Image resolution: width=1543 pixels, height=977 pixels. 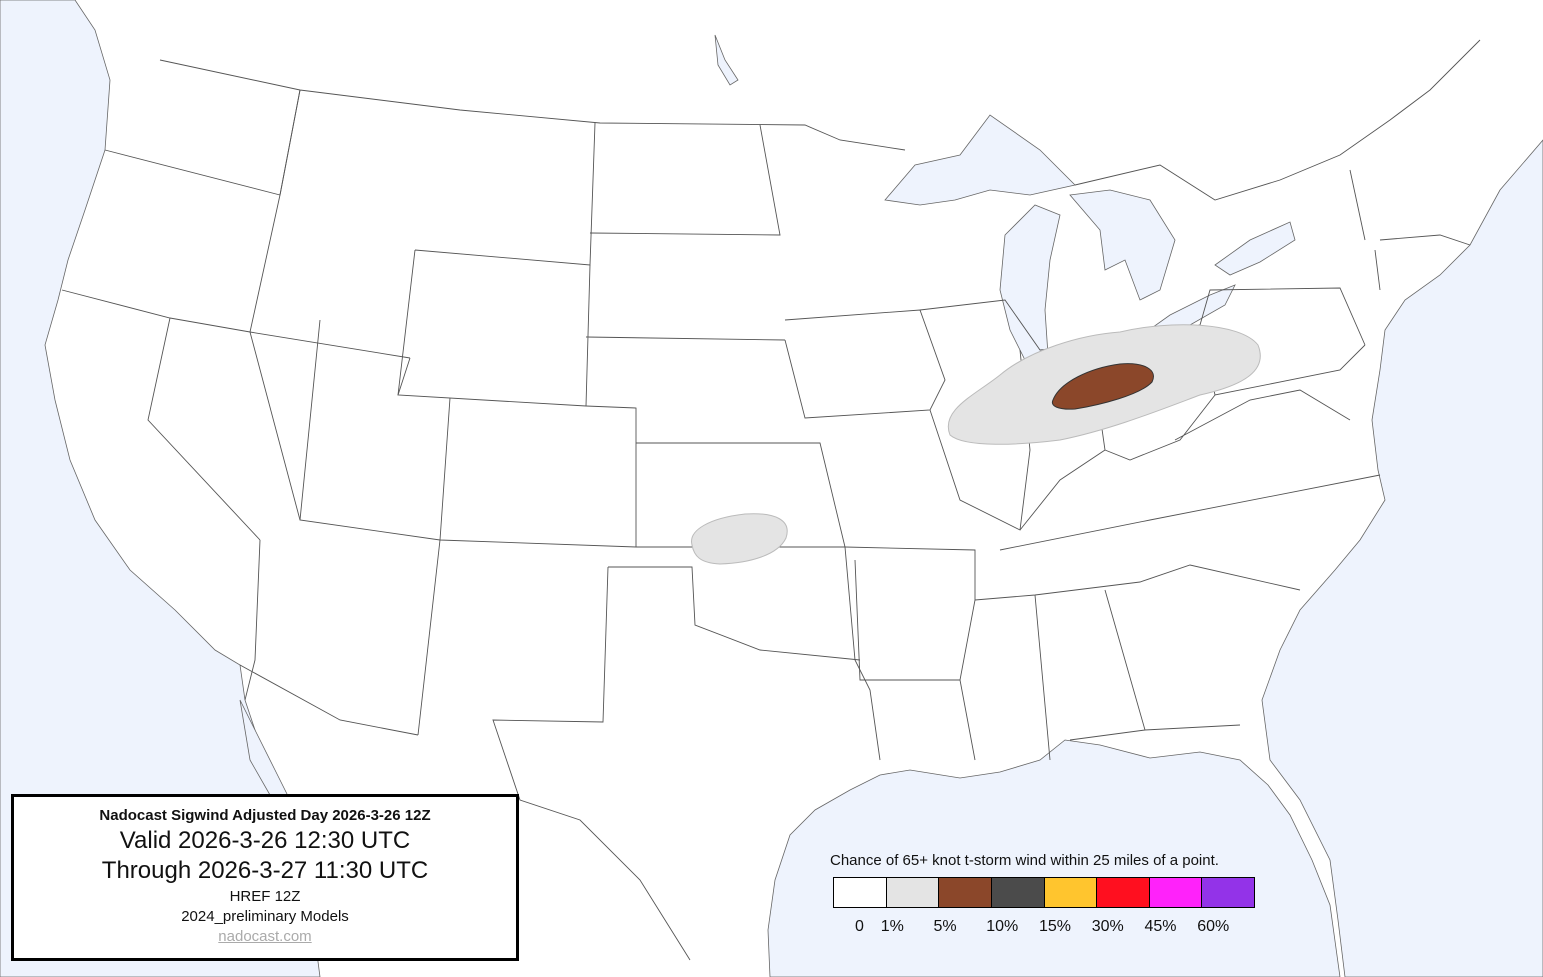 What do you see at coordinates (265, 896) in the screenshot?
I see `model-run: HREF 12Z` at bounding box center [265, 896].